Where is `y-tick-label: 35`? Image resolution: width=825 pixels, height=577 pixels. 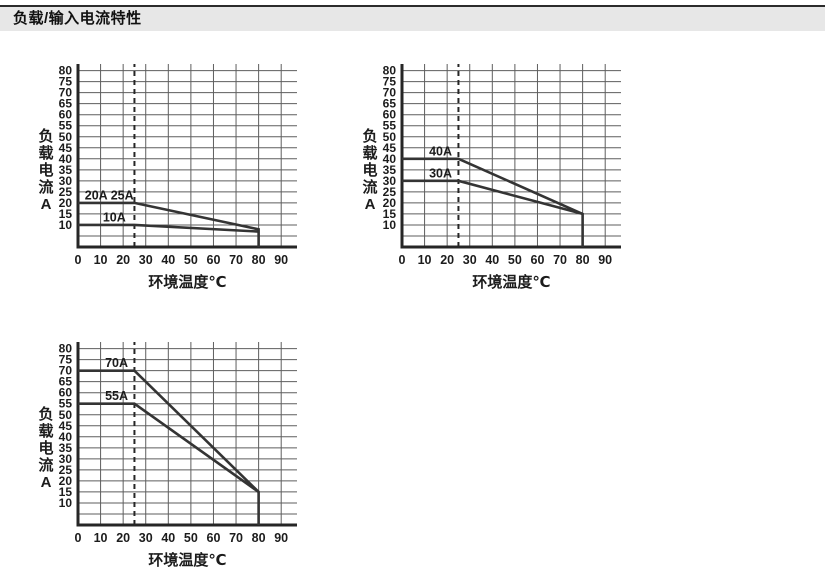 y-tick-label: 35 is located at coordinates (66, 170).